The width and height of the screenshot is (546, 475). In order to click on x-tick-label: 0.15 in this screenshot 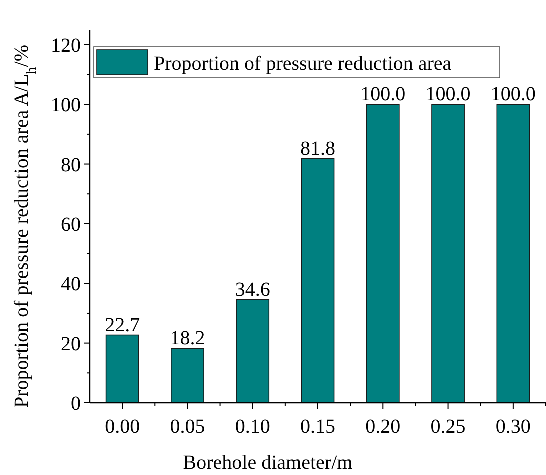, I will do `click(318, 427)`.